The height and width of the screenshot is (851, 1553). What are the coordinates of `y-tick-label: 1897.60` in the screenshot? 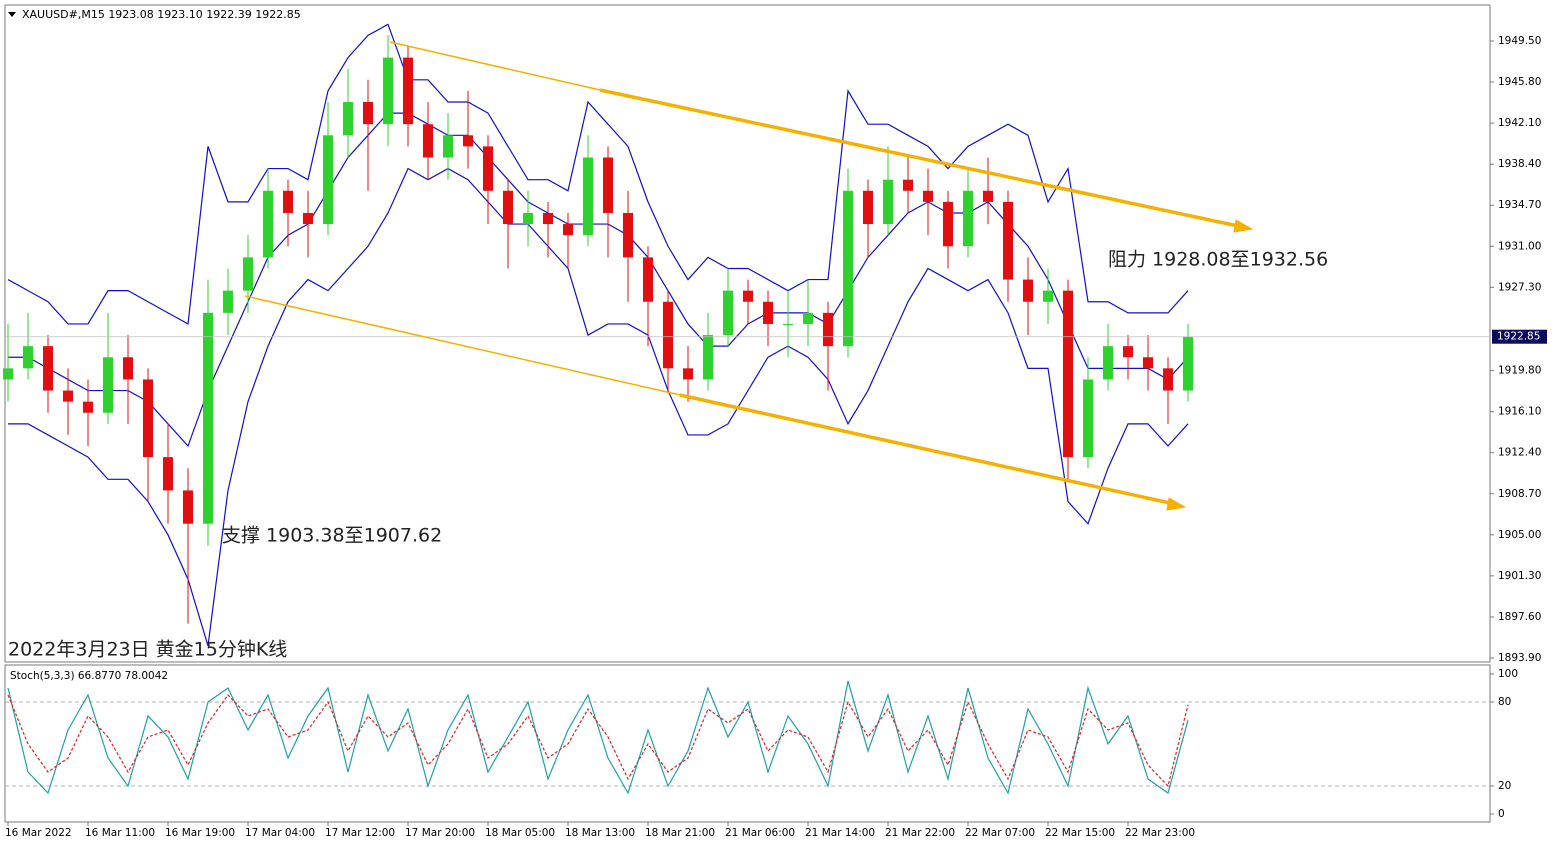 It's located at (1519, 617).